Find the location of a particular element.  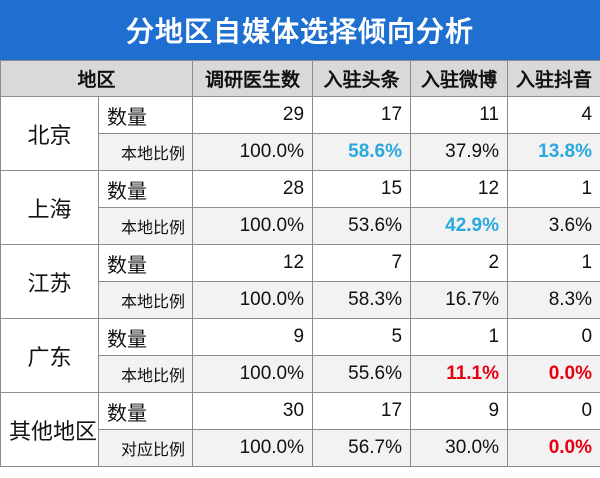

ratio-cell: 55.6% is located at coordinates (362, 374).